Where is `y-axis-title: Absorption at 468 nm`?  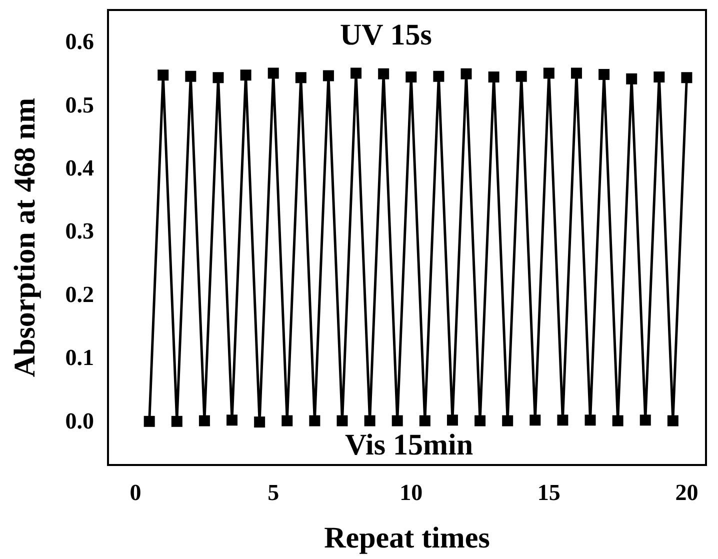
y-axis-title: Absorption at 468 nm is located at coordinates (25, 238).